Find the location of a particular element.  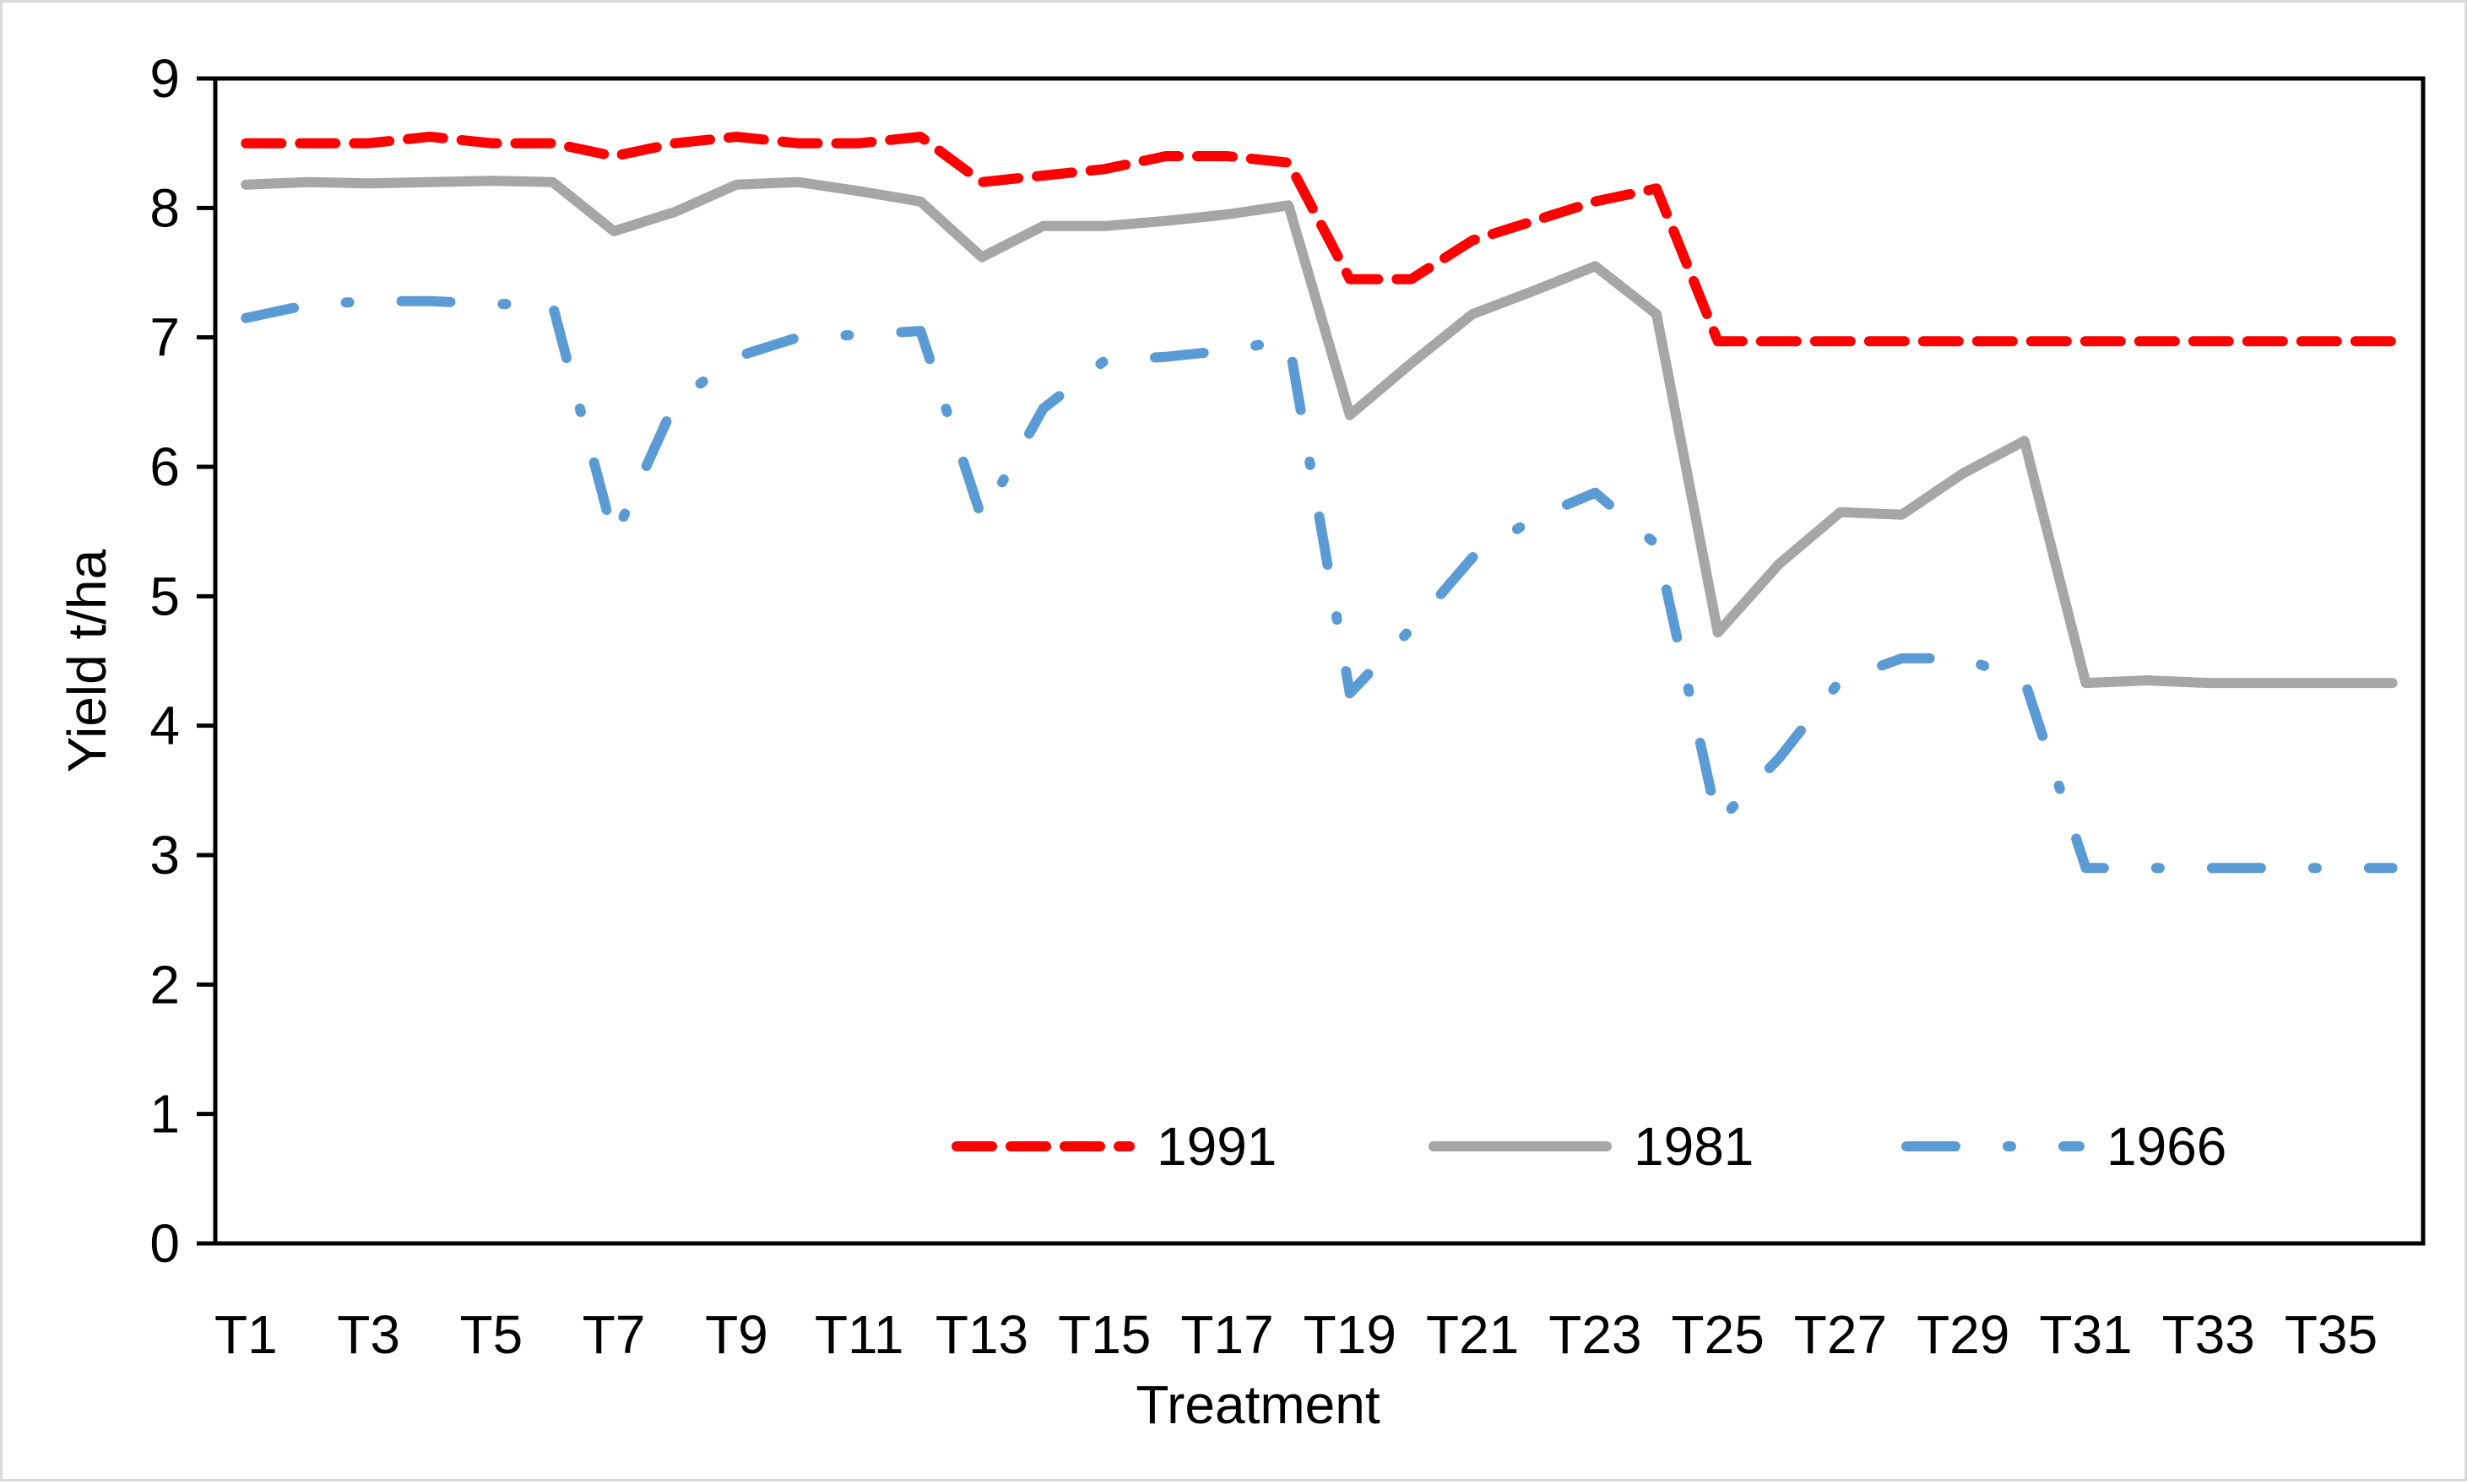

x-tick-label: T35 is located at coordinates (2331, 1334).